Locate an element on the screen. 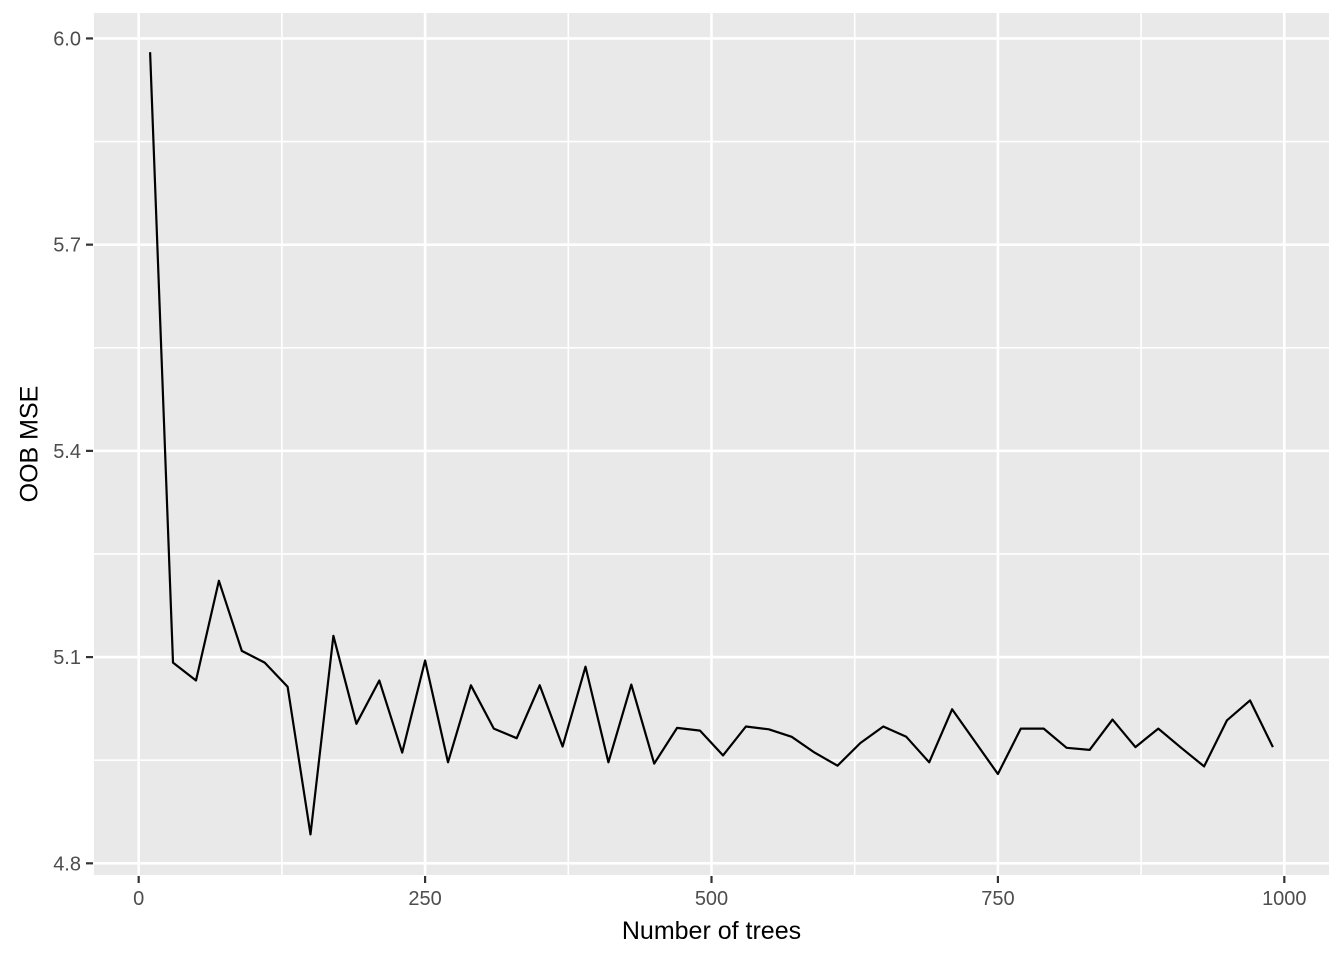  x-tick-label: 750 is located at coordinates (997, 899).